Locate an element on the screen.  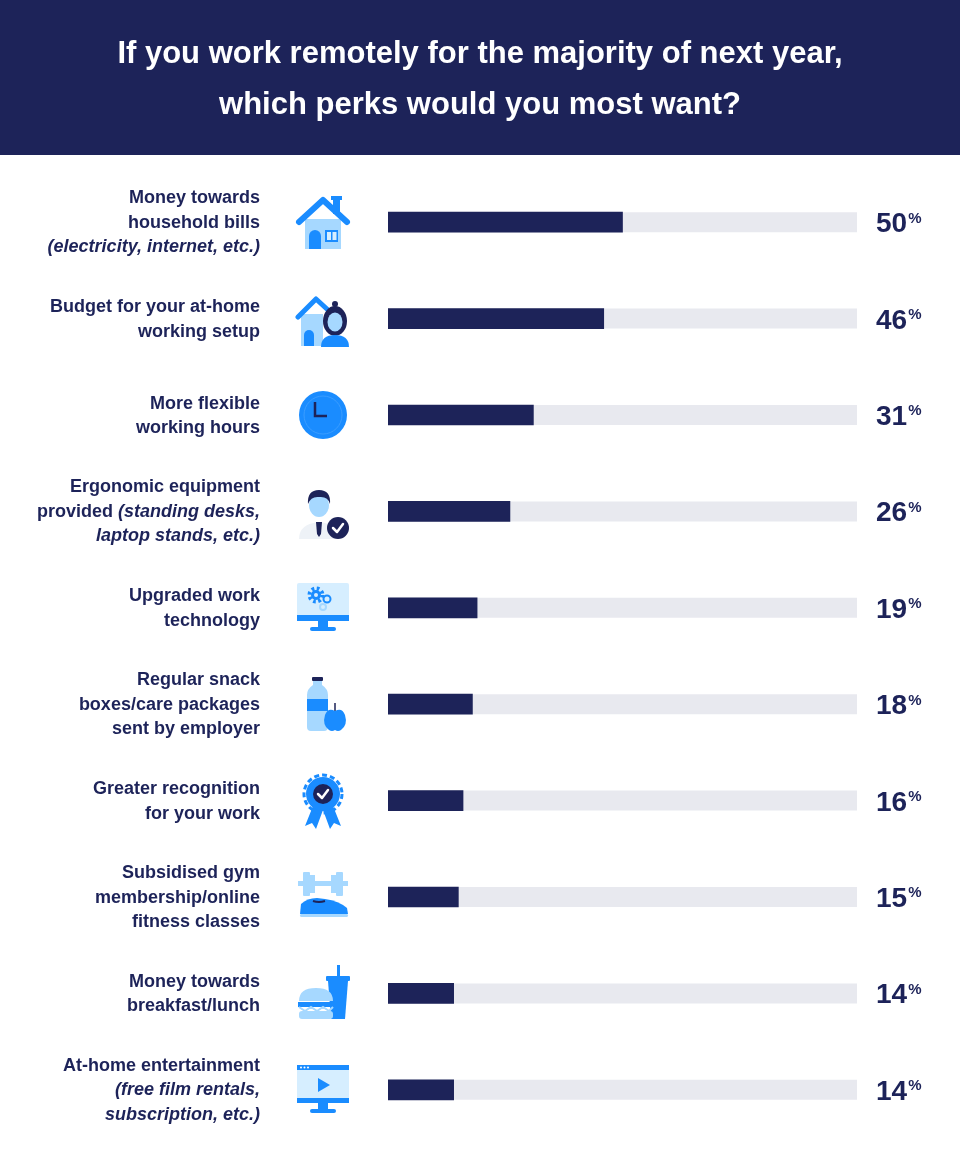
y-tick-label: Money towards household bills (electricity, internet, etc.) is located at coordinates (153, 222).